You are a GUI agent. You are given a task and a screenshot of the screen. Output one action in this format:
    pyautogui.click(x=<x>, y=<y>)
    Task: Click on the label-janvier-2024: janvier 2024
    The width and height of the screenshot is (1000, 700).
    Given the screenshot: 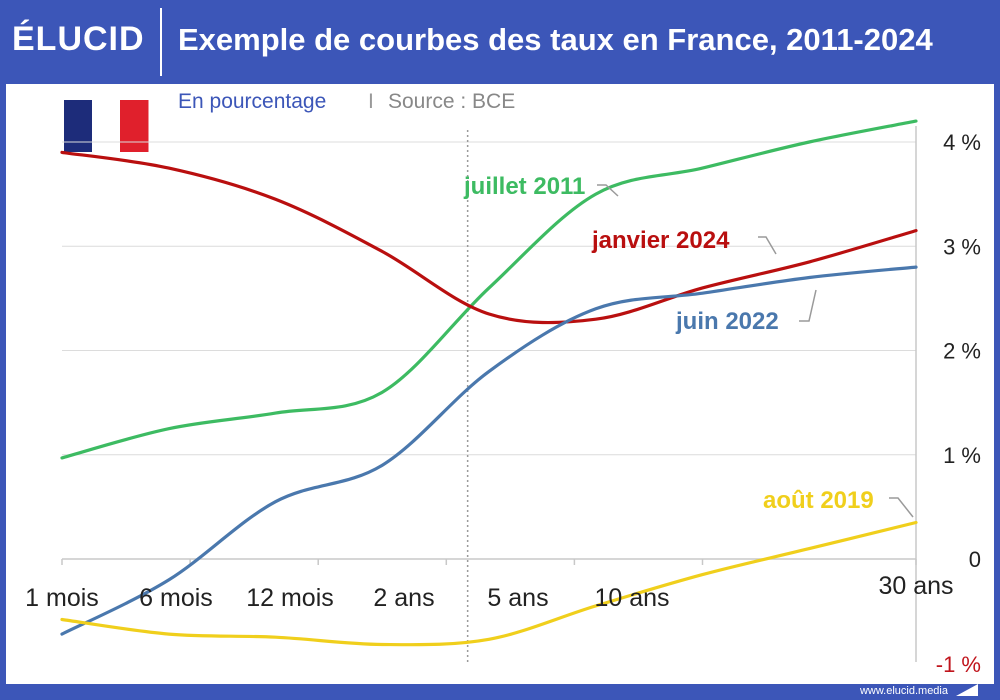 What is the action you would take?
    pyautogui.click(x=660, y=240)
    